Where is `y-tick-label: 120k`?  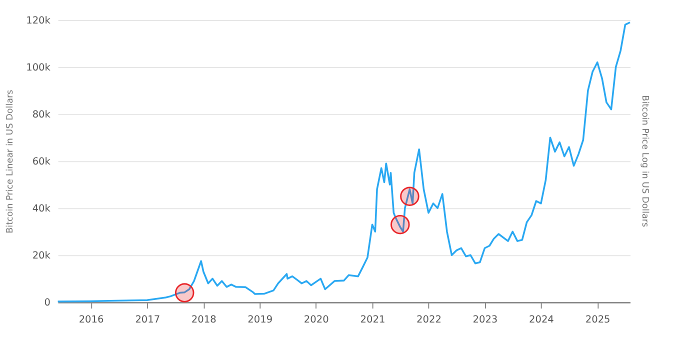 y-tick-label: 120k is located at coordinates (38, 20).